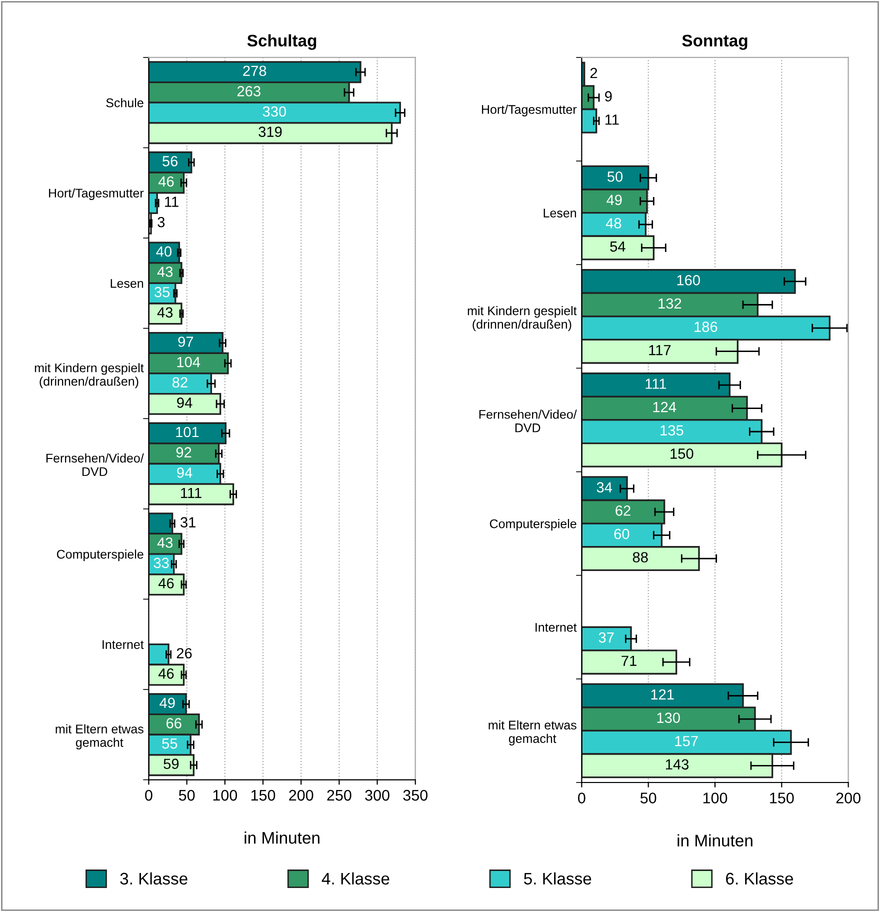 The width and height of the screenshot is (880, 912). I want to click on data-label: 121, so click(662, 694).